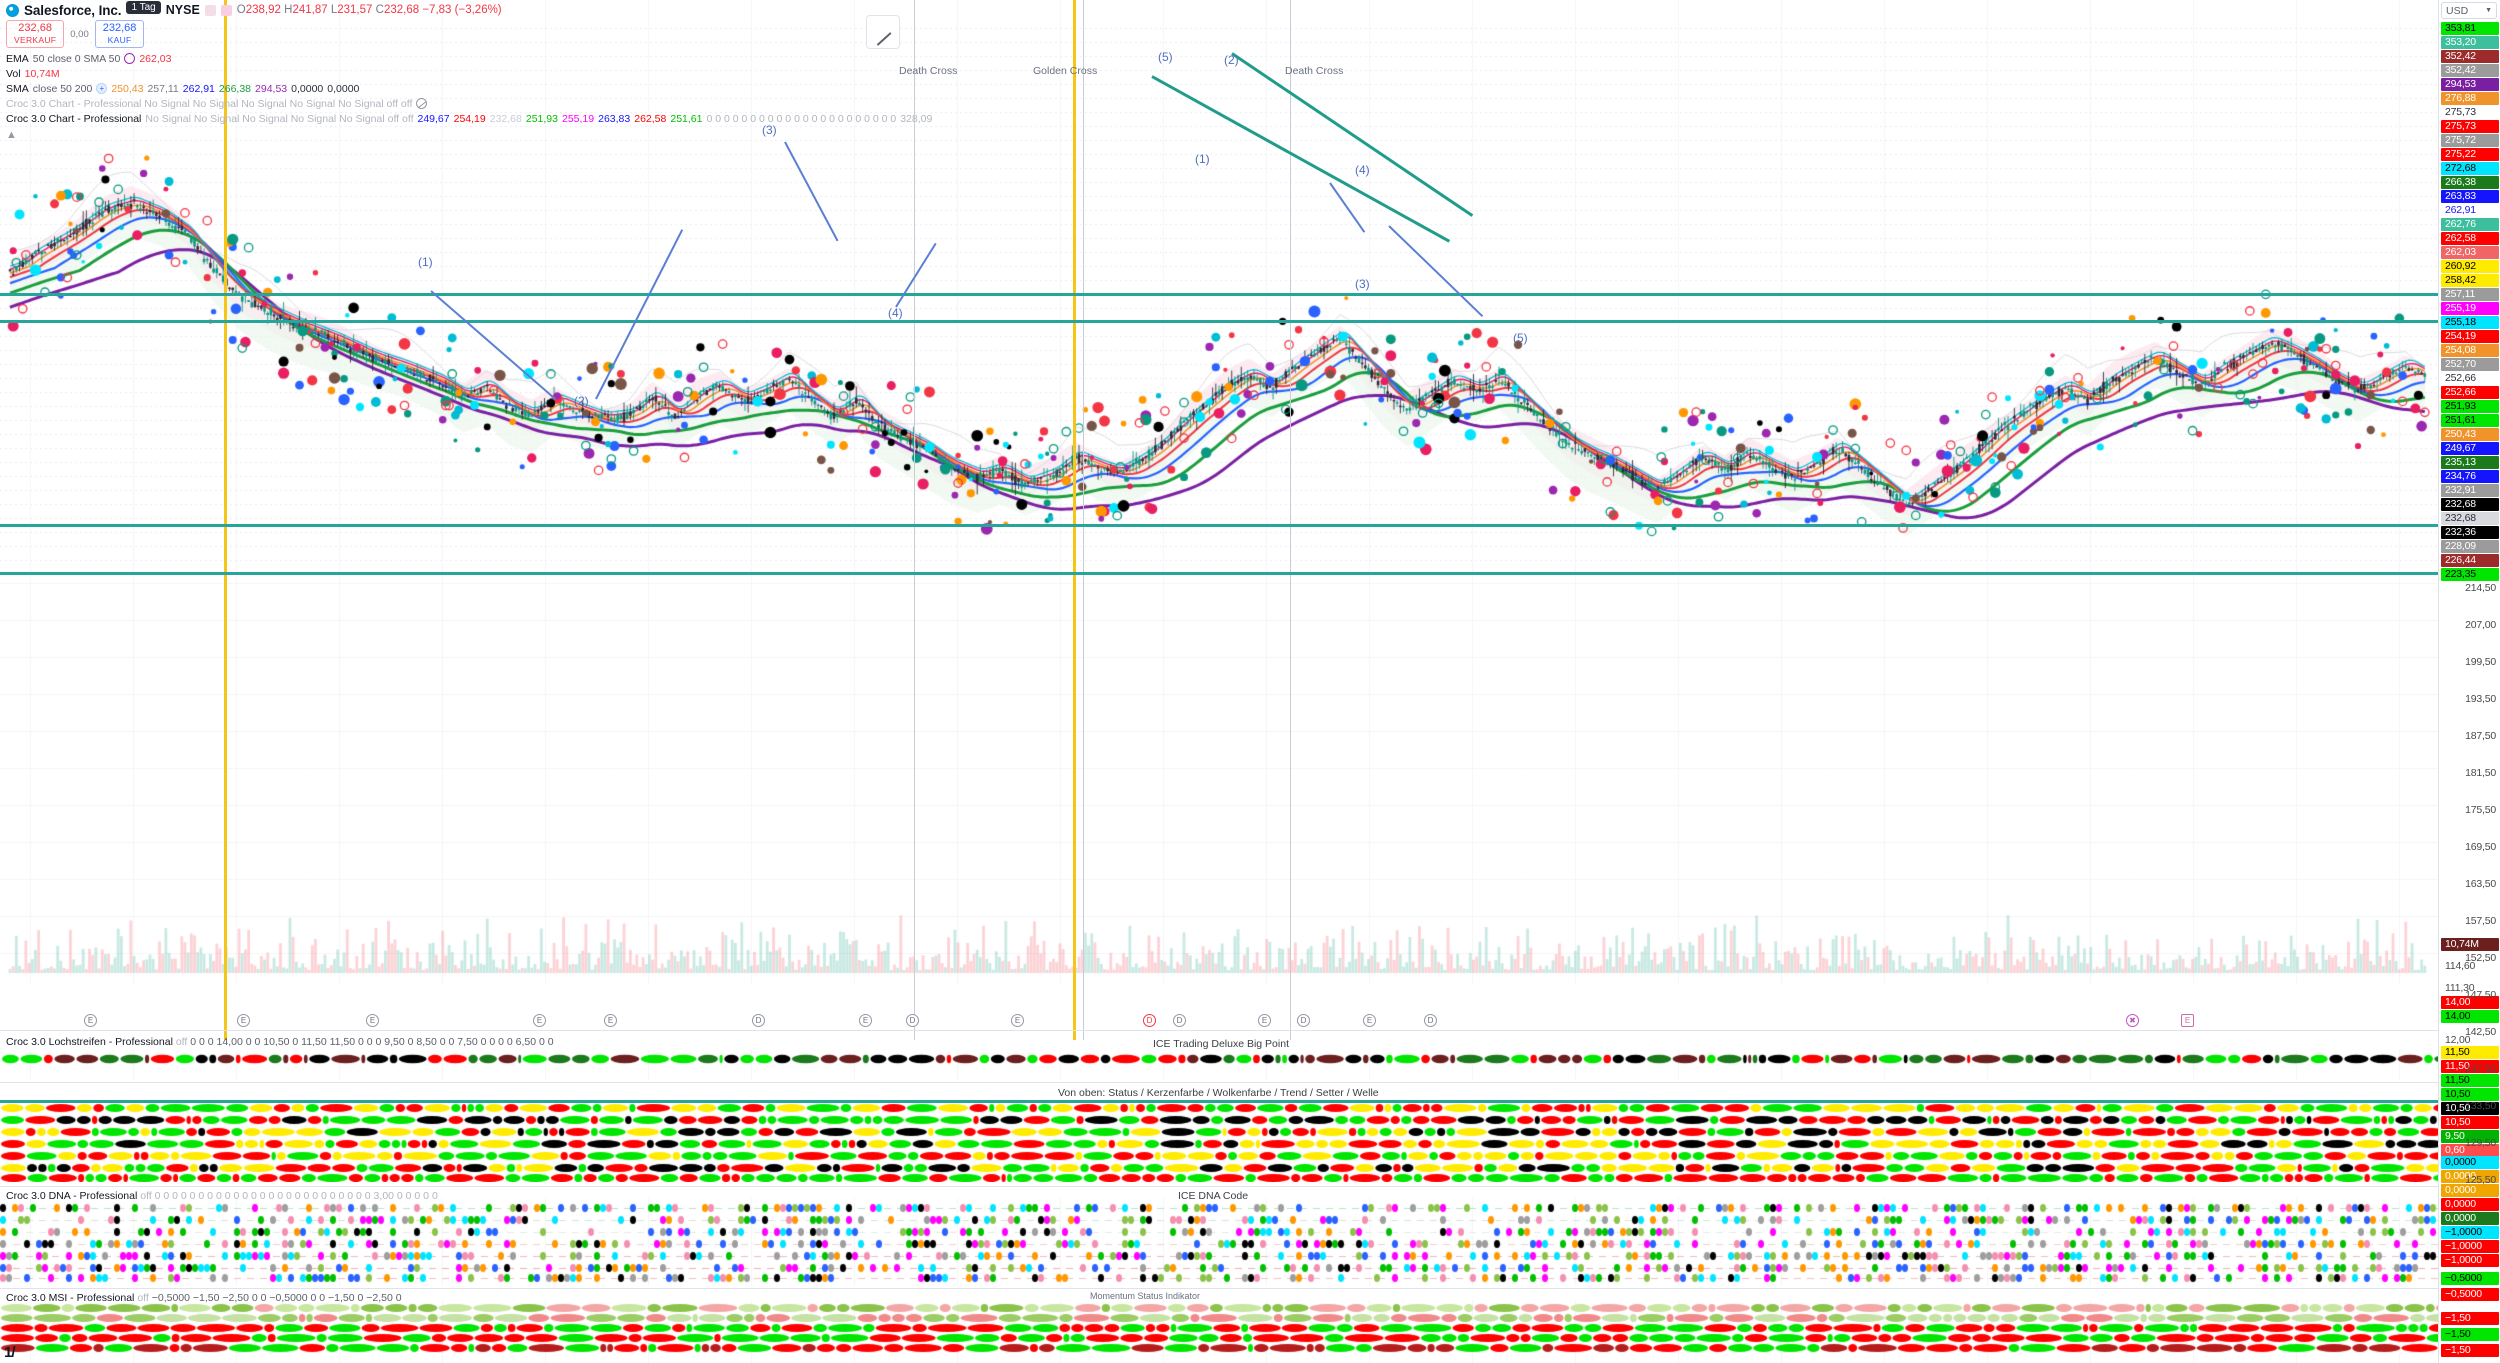 Image resolution: width=2500 pixels, height=1363 pixels. Describe the element at coordinates (1369, 1020) in the screenshot. I see `time-marker-e-9: E` at that location.